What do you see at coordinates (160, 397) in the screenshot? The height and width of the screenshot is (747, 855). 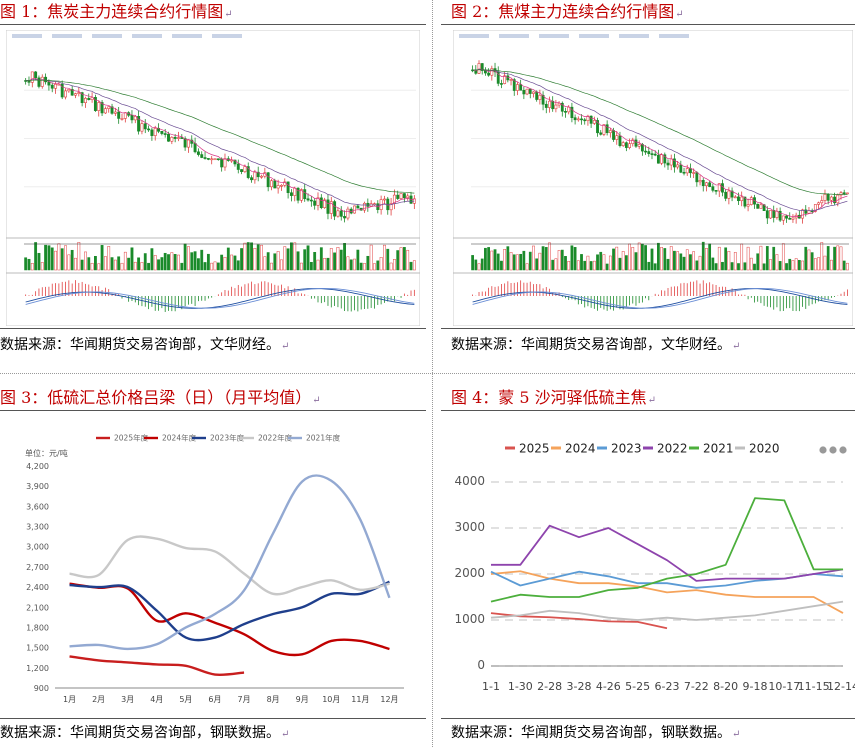 I see `panel-title: 图 3：低硫汇总价格吕梁（日）（月平均值）↵` at bounding box center [160, 397].